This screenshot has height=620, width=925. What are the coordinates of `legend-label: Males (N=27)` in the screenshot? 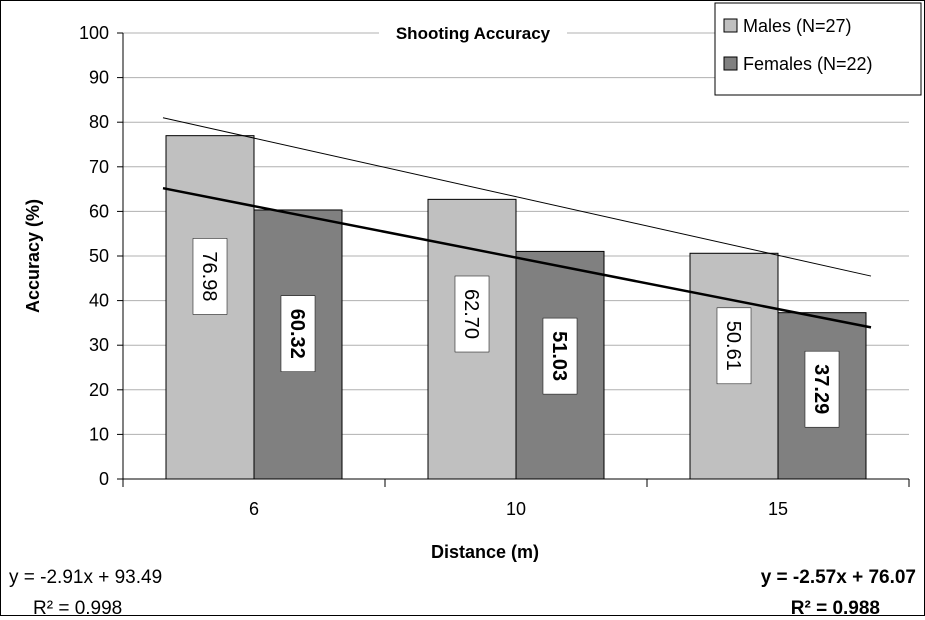 It's located at (797, 26).